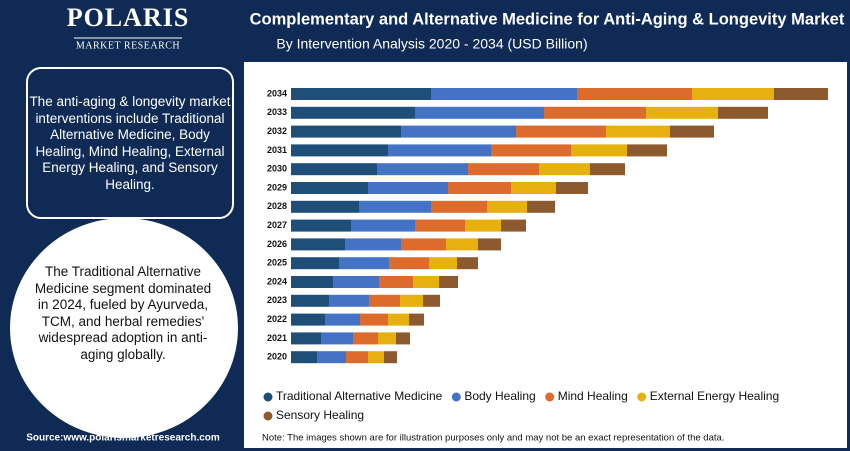  What do you see at coordinates (277, 187) in the screenshot?
I see `y-tick-label: 2029` at bounding box center [277, 187].